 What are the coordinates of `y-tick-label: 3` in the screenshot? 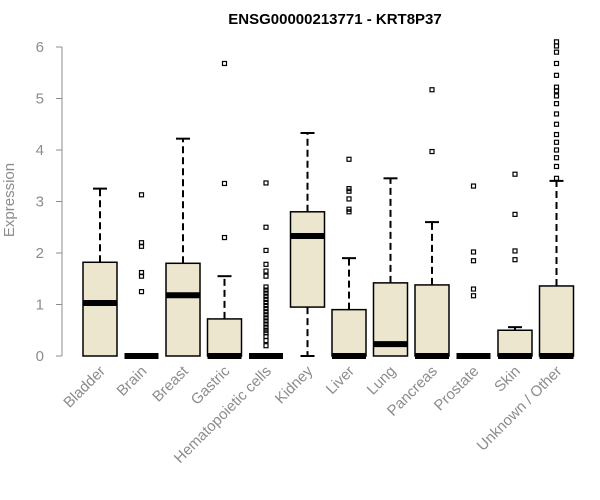 It's located at (40, 202).